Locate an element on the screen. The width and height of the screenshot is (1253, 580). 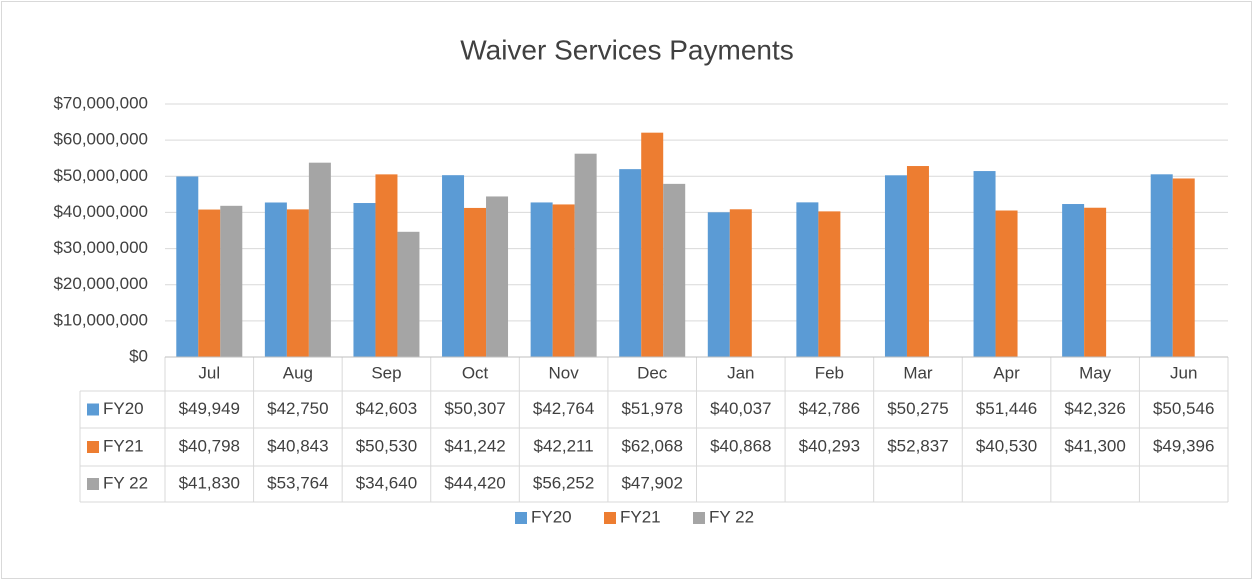
table-row-header: FY21 is located at coordinates (123, 445).